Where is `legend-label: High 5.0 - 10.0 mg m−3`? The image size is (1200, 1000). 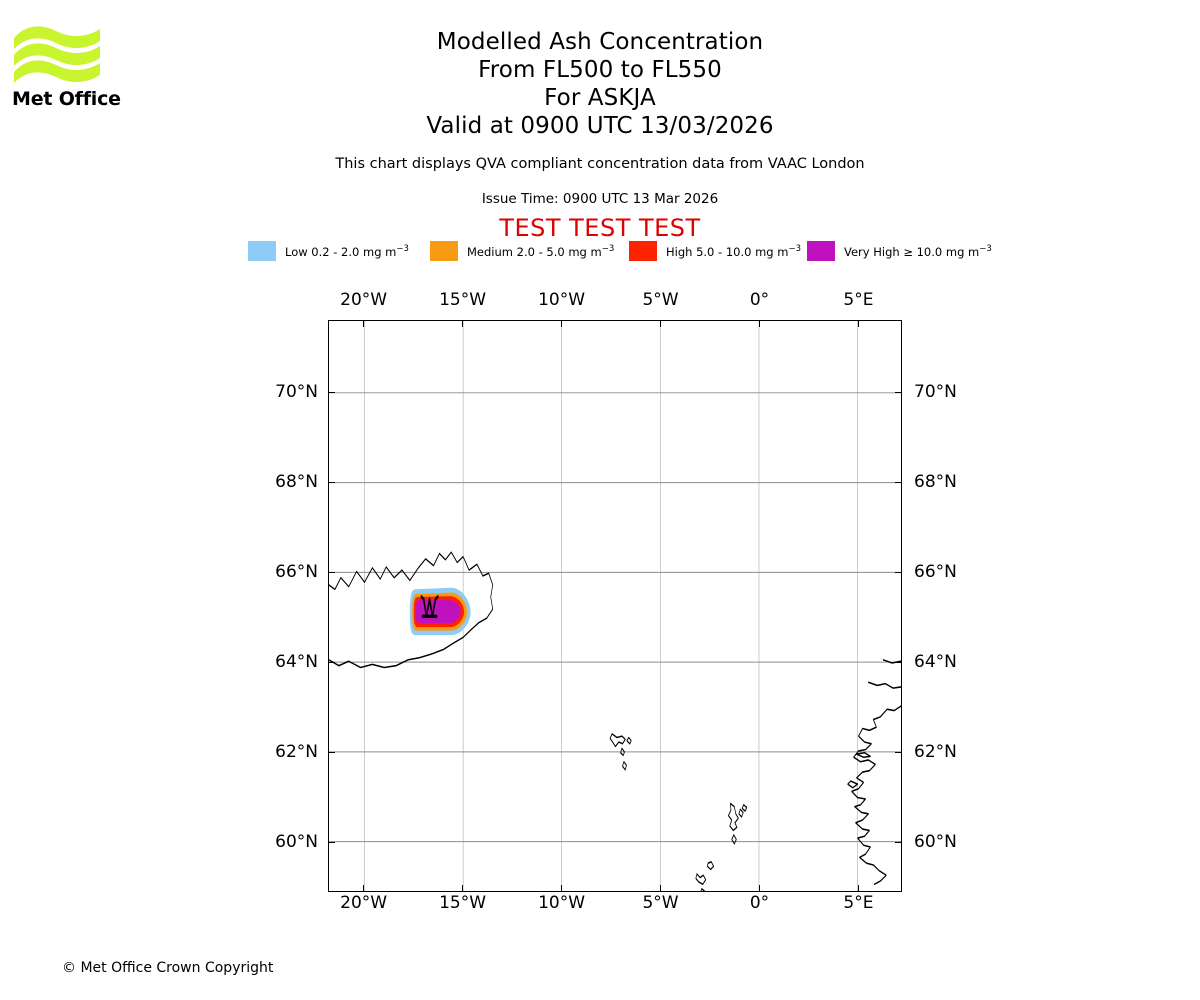
legend-label: High 5.0 - 10.0 mg m−3 is located at coordinates (733, 251).